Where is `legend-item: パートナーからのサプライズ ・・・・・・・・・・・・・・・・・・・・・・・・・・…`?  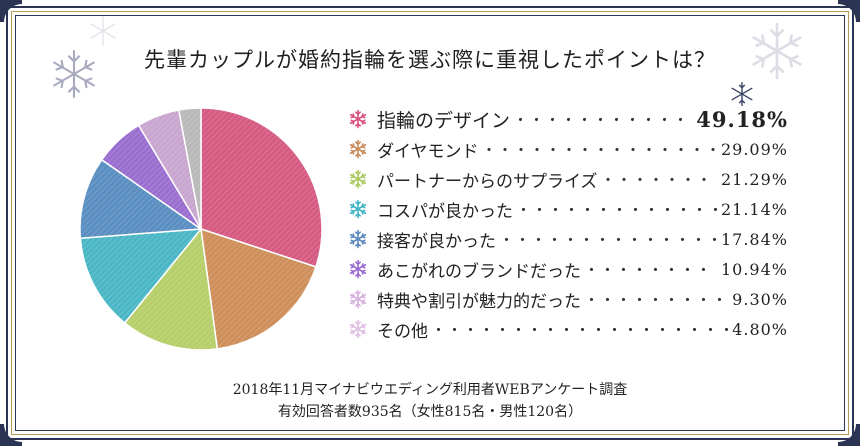
legend-item: パートナーからのサプライズ ・・・・・・・・・・・・・・・・・・・・・・・・・・… is located at coordinates (568, 179).